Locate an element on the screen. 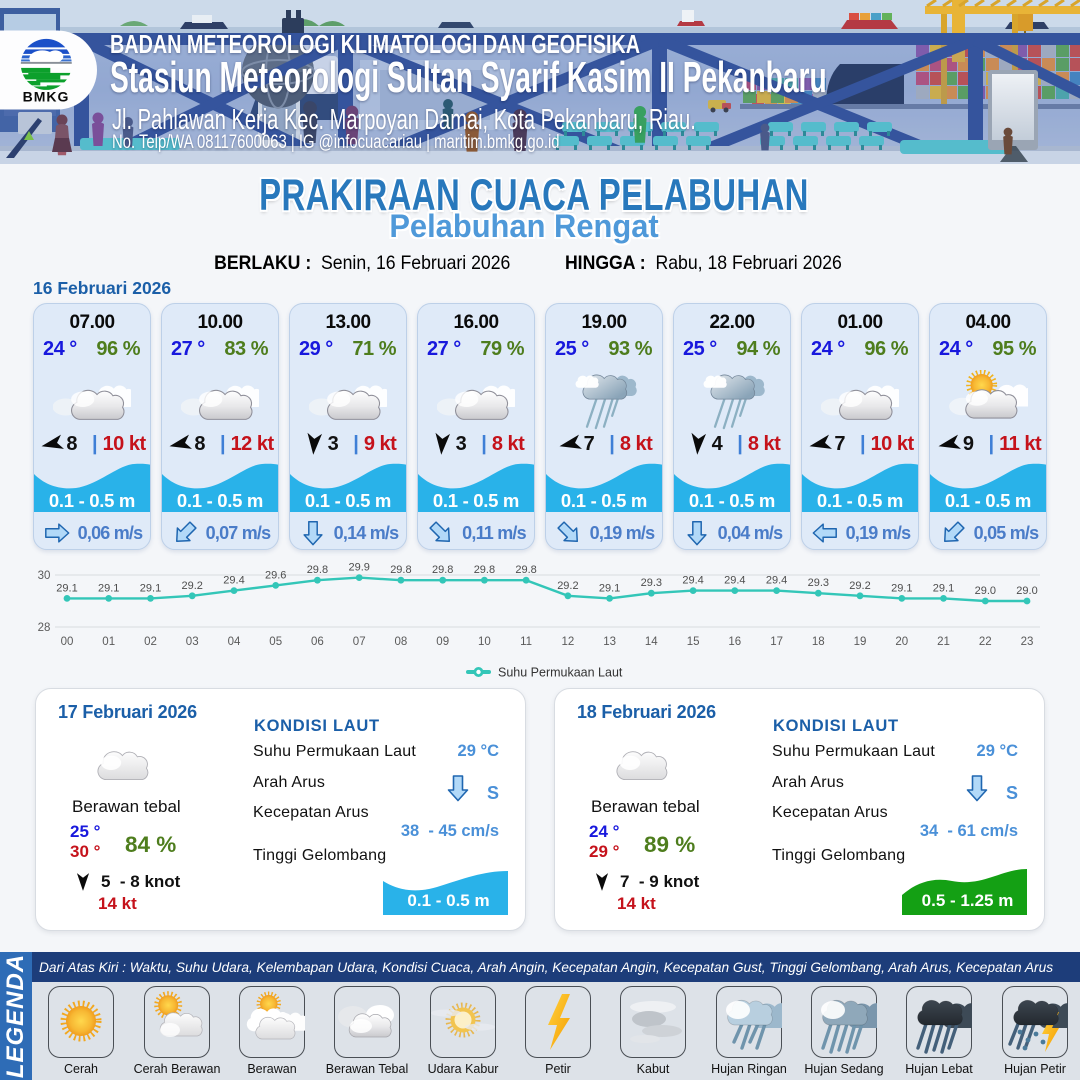  svg-text: 30 is located at coordinates (44, 576).